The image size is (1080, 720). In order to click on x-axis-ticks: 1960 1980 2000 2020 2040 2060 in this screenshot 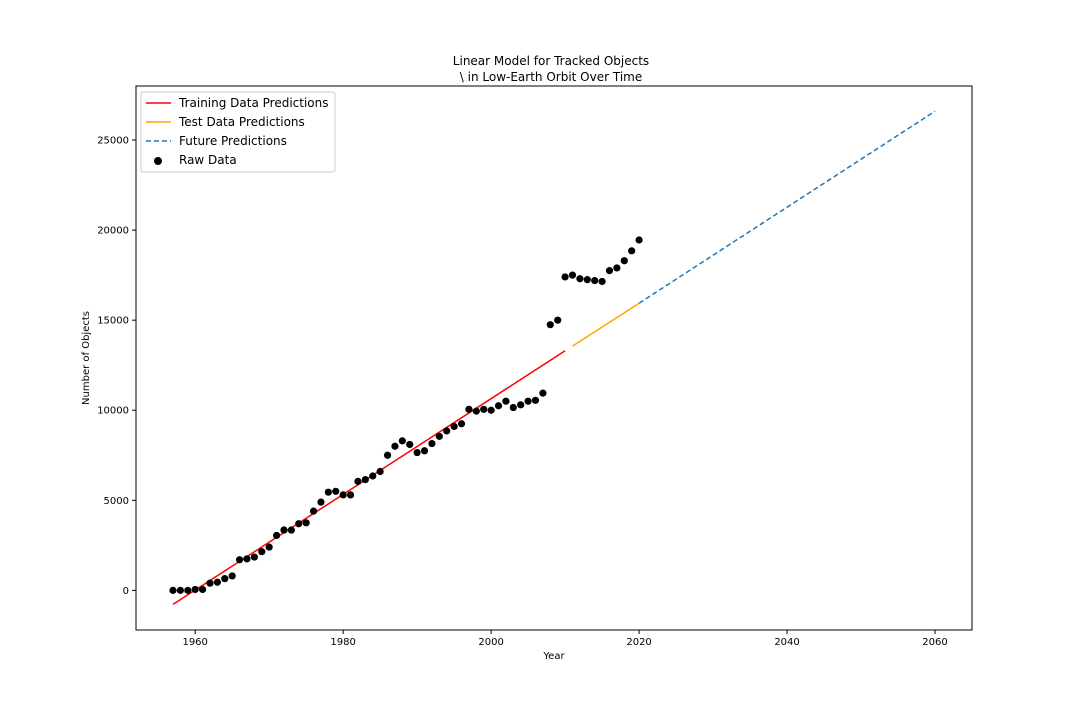, I will do `click(565, 639)`.